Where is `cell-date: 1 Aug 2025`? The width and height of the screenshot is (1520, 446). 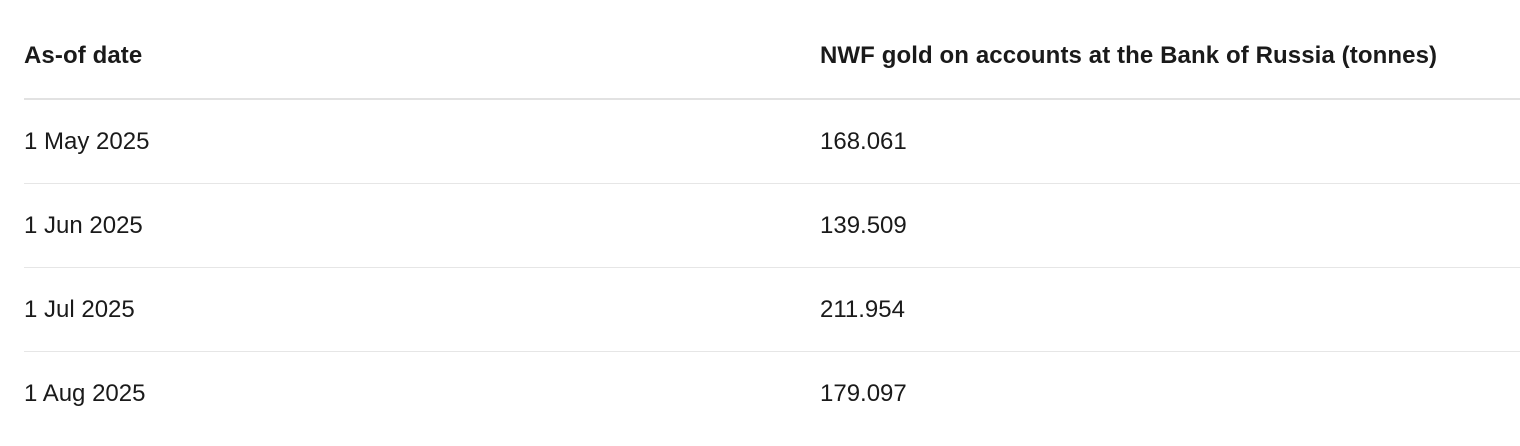
cell-date: 1 Aug 2025 is located at coordinates (85, 393).